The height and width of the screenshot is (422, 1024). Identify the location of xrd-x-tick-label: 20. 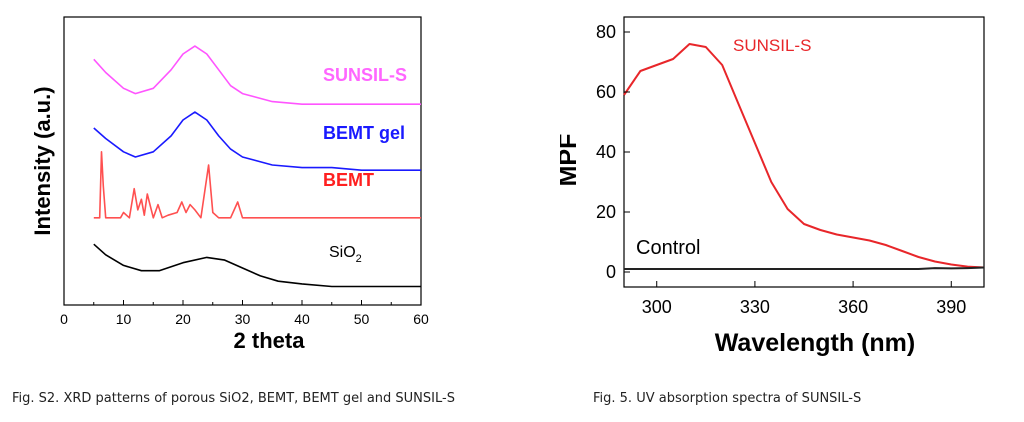
(183, 319).